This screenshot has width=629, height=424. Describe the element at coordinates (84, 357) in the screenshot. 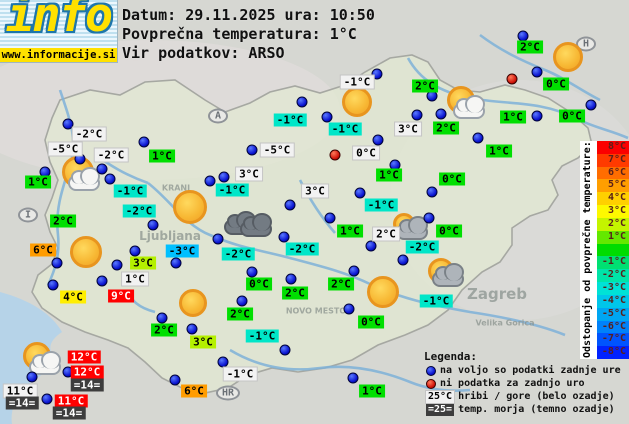

I see `station-label: 12°C` at that location.